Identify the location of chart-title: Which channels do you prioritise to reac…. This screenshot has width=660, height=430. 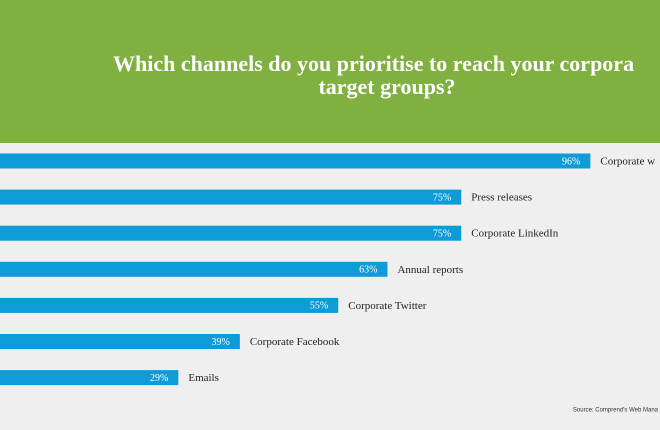
(373, 63).